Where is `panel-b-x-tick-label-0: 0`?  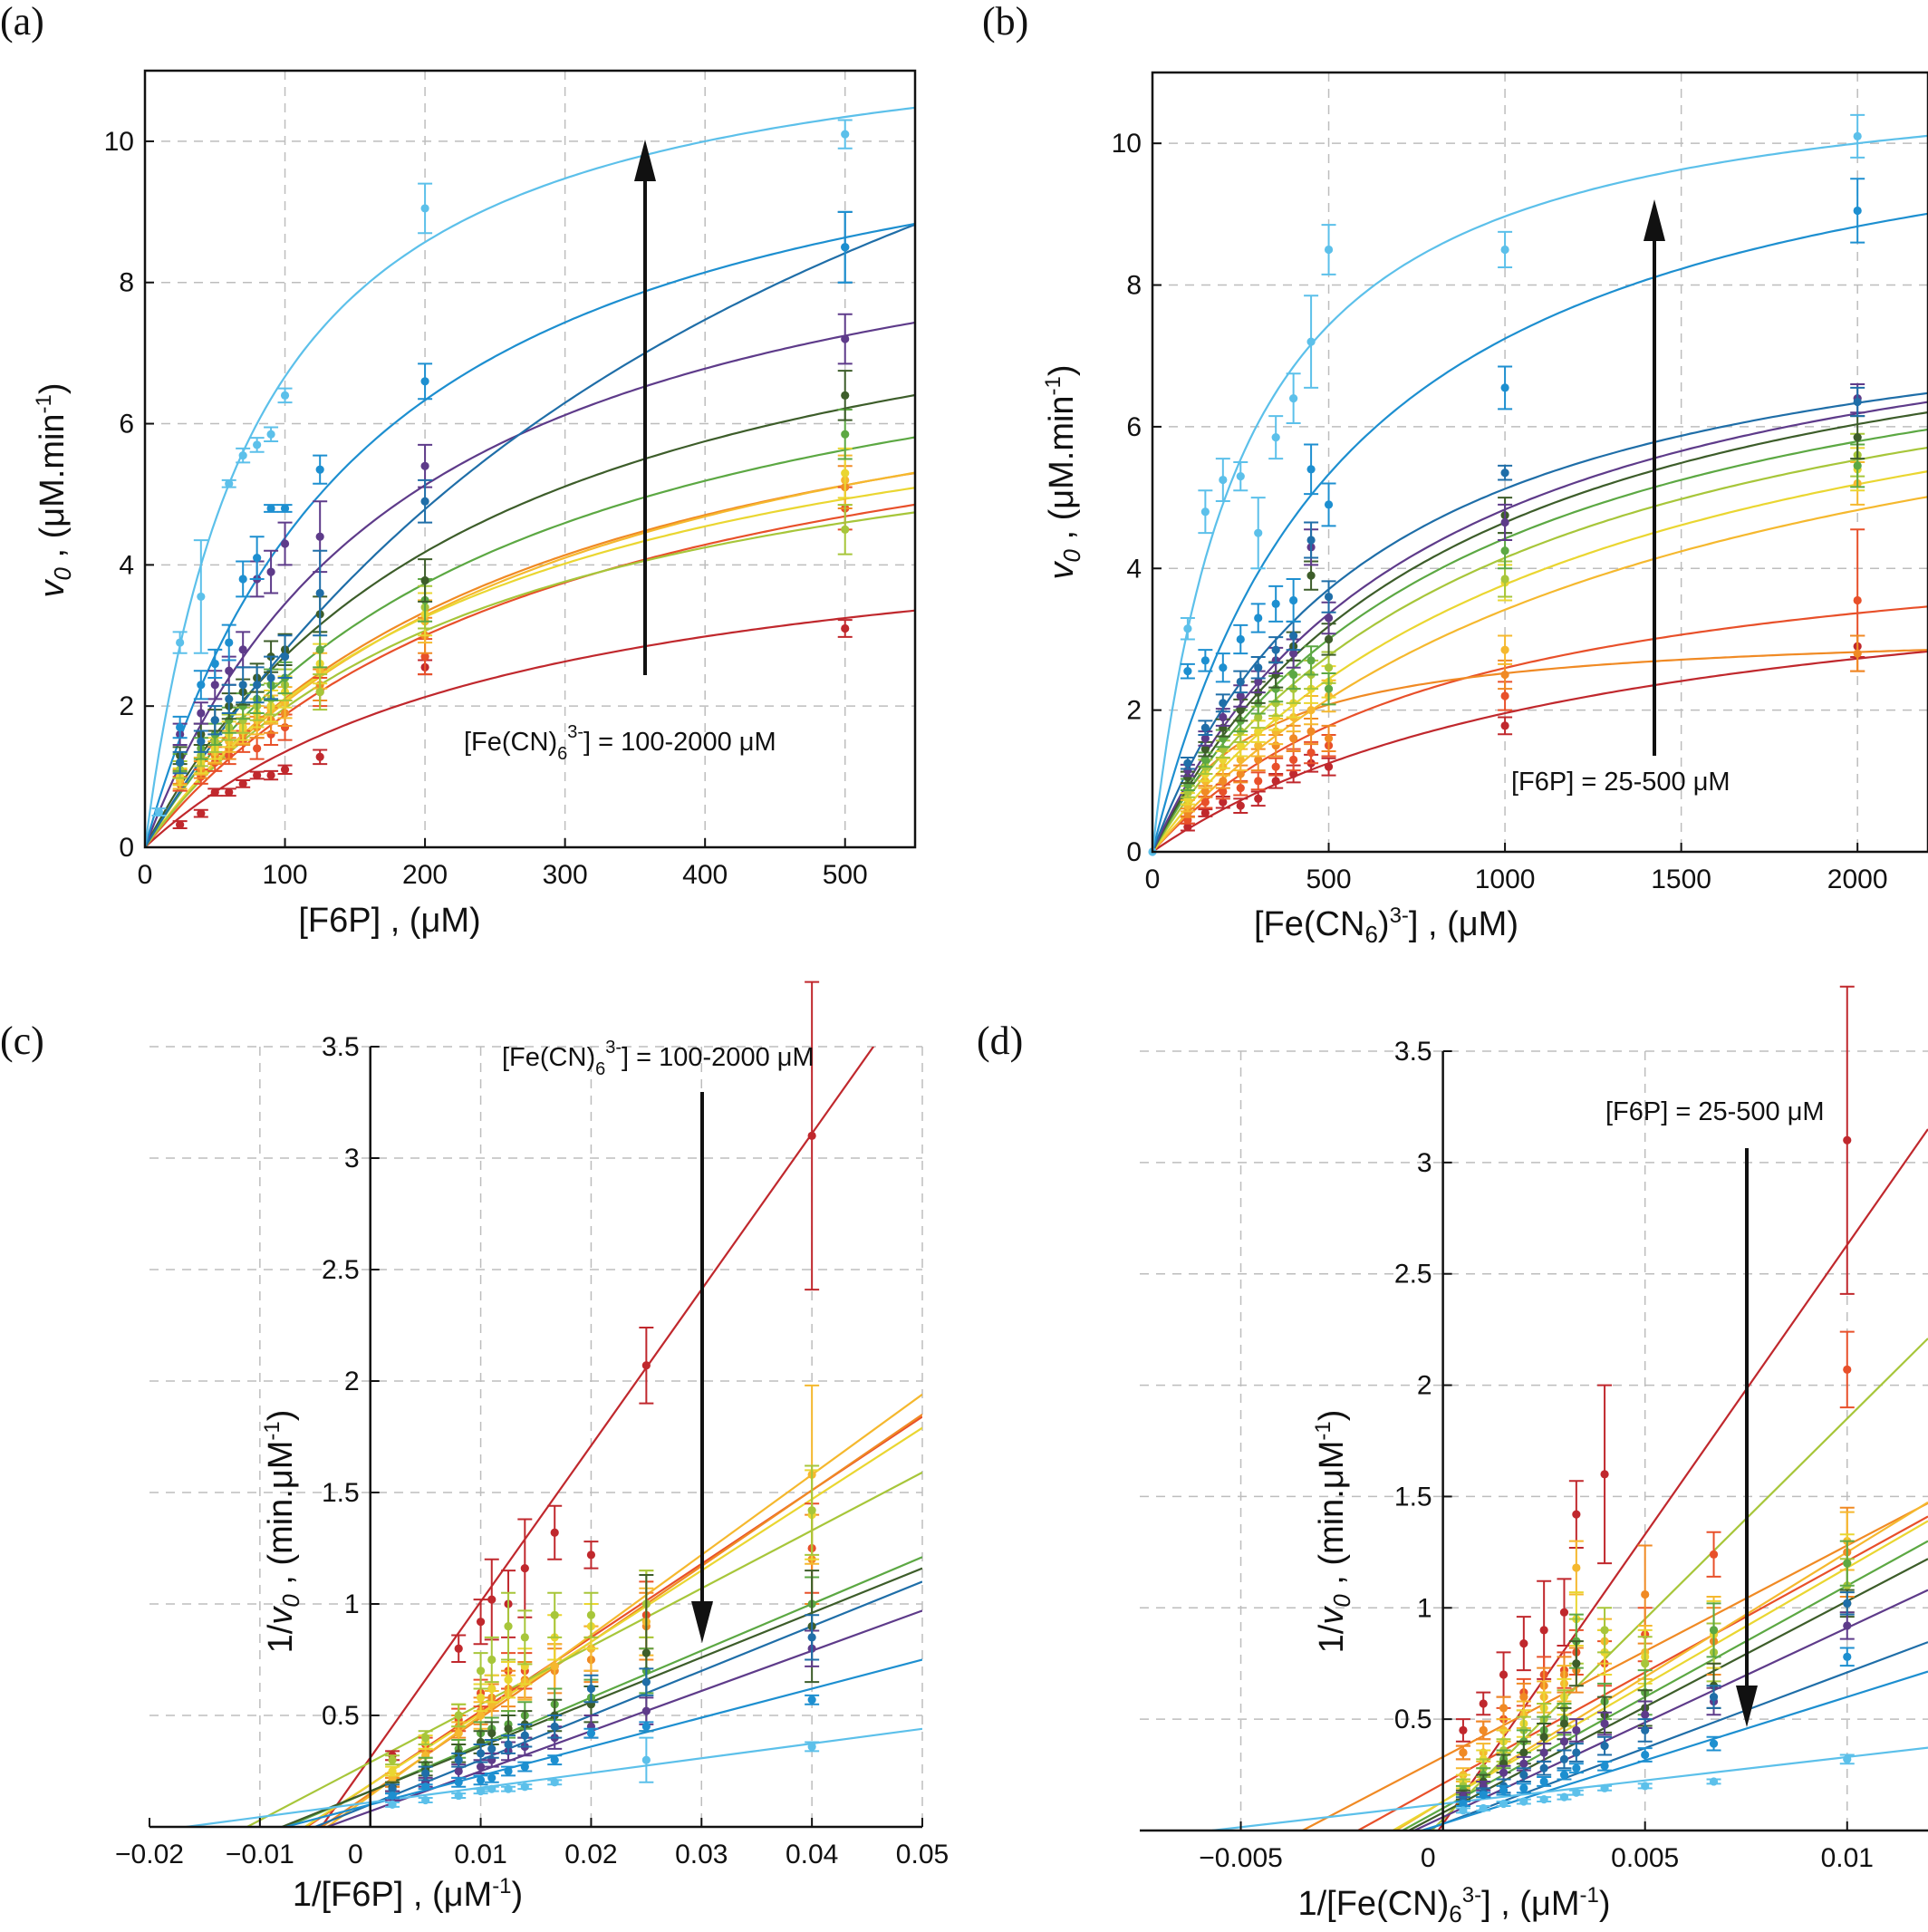 panel-b-x-tick-label-0: 0 is located at coordinates (1153, 880).